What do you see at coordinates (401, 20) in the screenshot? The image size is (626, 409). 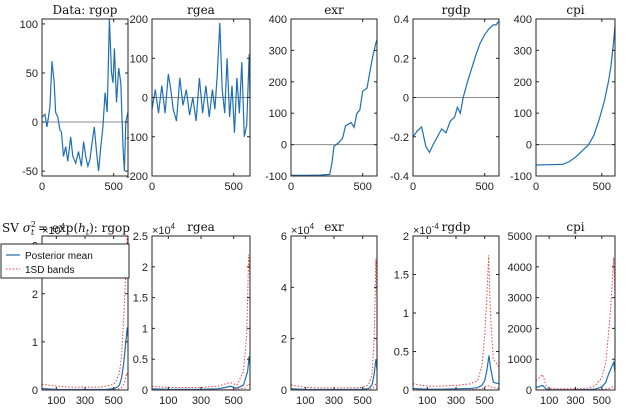 I see `y-tick-label: 0.4` at bounding box center [401, 20].